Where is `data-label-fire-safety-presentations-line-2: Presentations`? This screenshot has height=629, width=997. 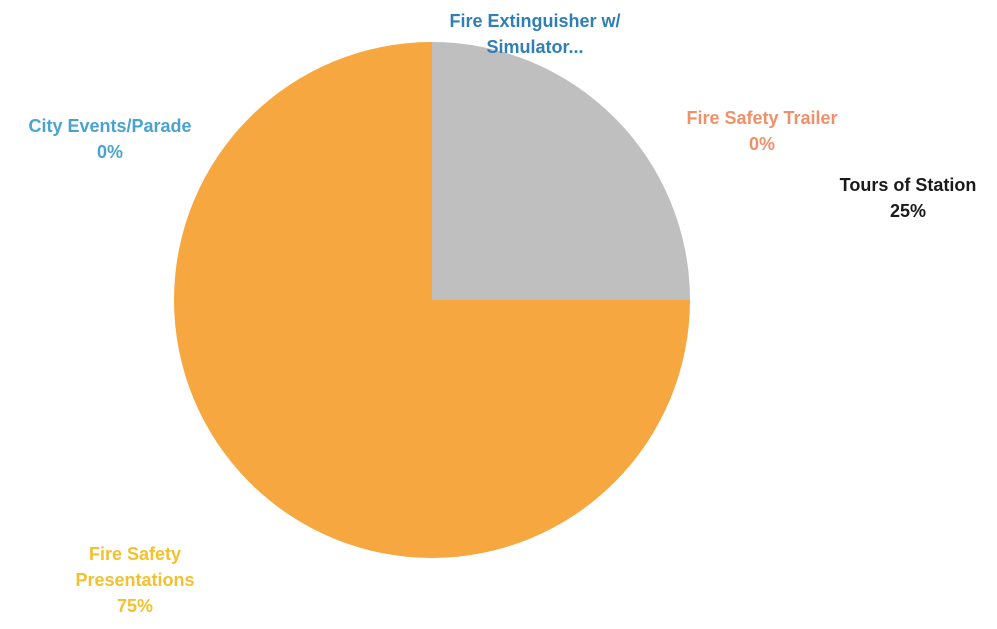
data-label-fire-safety-presentations-line-2: Presentations is located at coordinates (134, 580).